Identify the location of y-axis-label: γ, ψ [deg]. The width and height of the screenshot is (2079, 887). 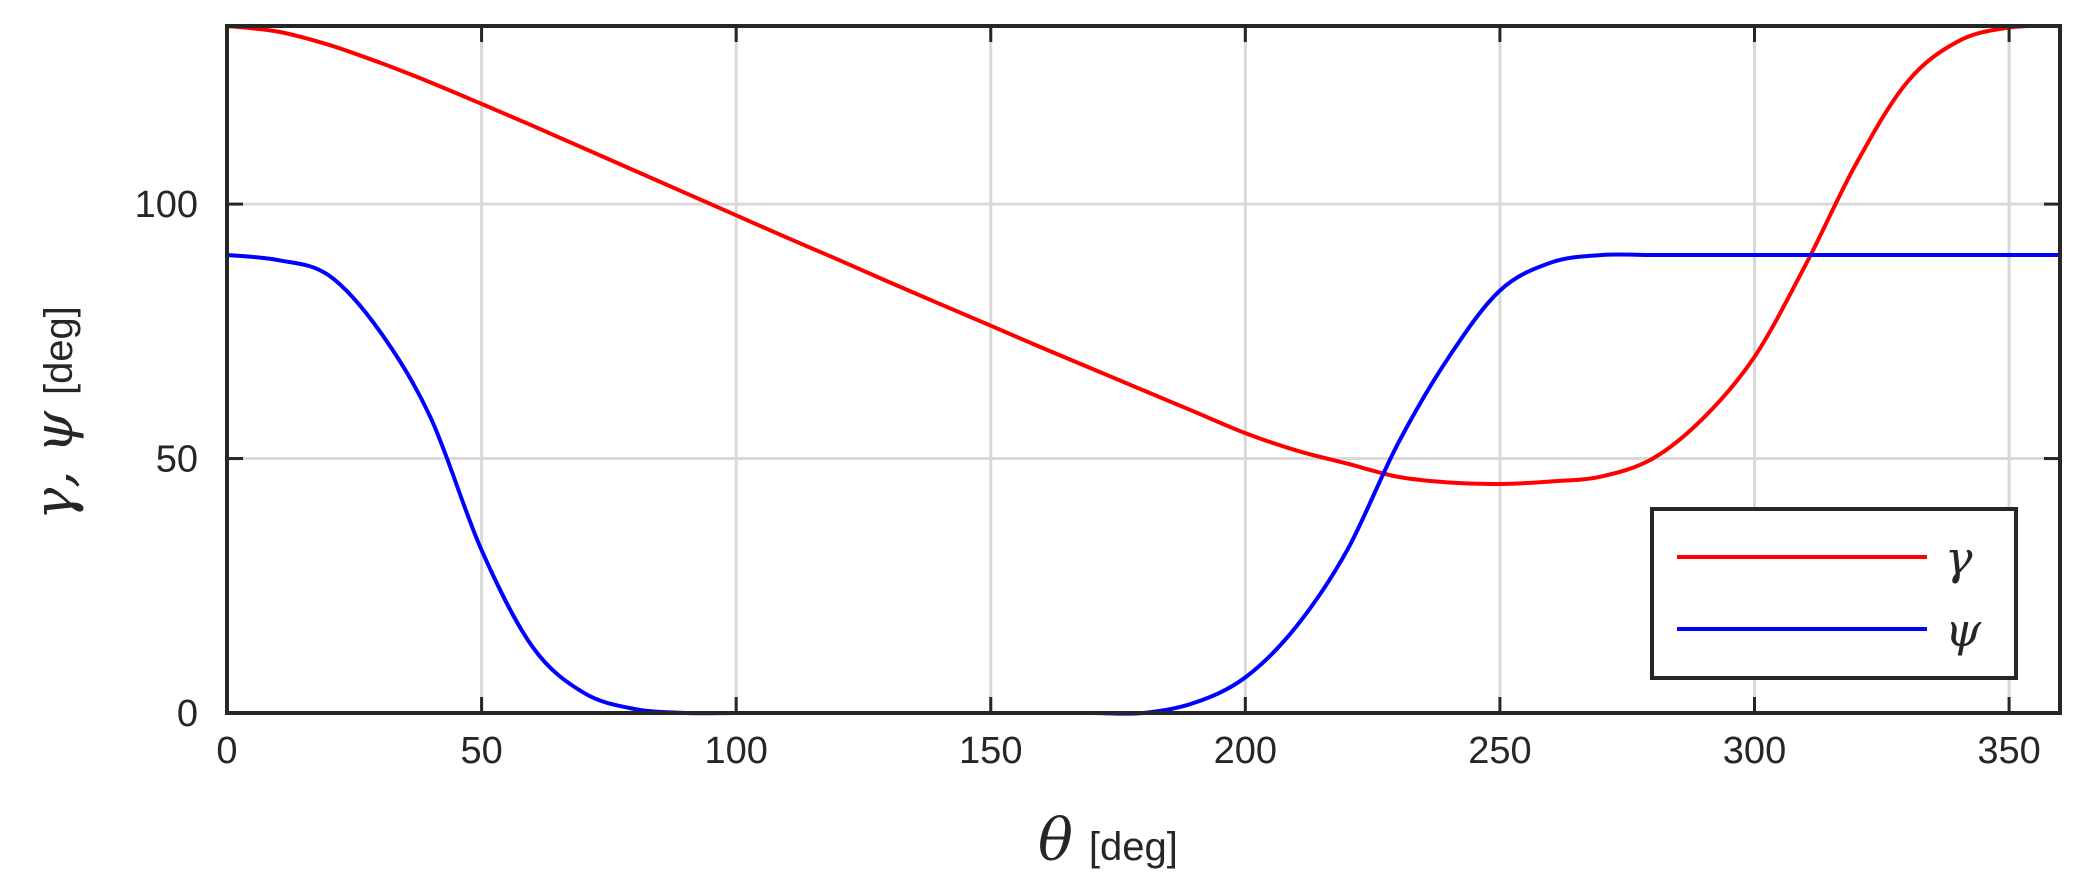
(53, 413).